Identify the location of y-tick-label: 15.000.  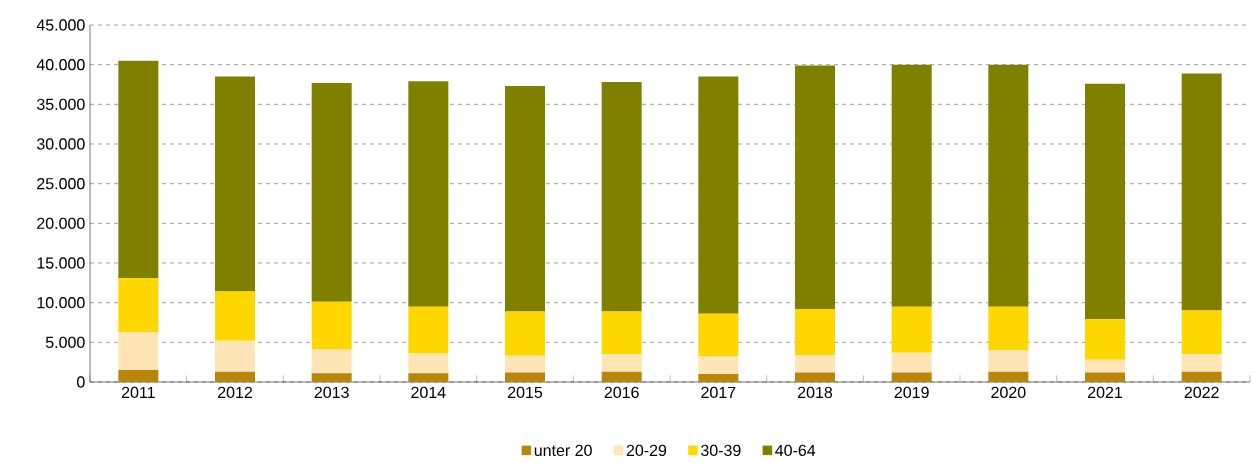
(61, 263).